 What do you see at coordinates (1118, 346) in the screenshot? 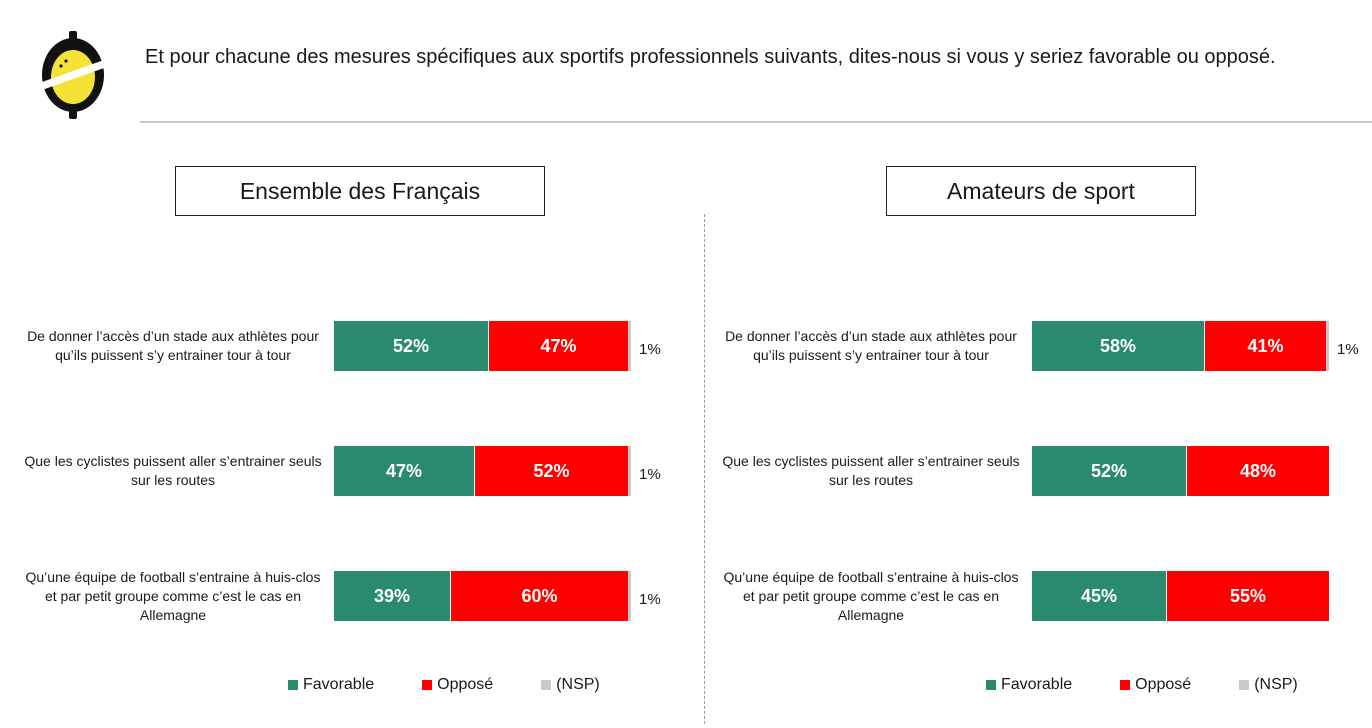
I see `bar-segment-fav: 58%` at bounding box center [1118, 346].